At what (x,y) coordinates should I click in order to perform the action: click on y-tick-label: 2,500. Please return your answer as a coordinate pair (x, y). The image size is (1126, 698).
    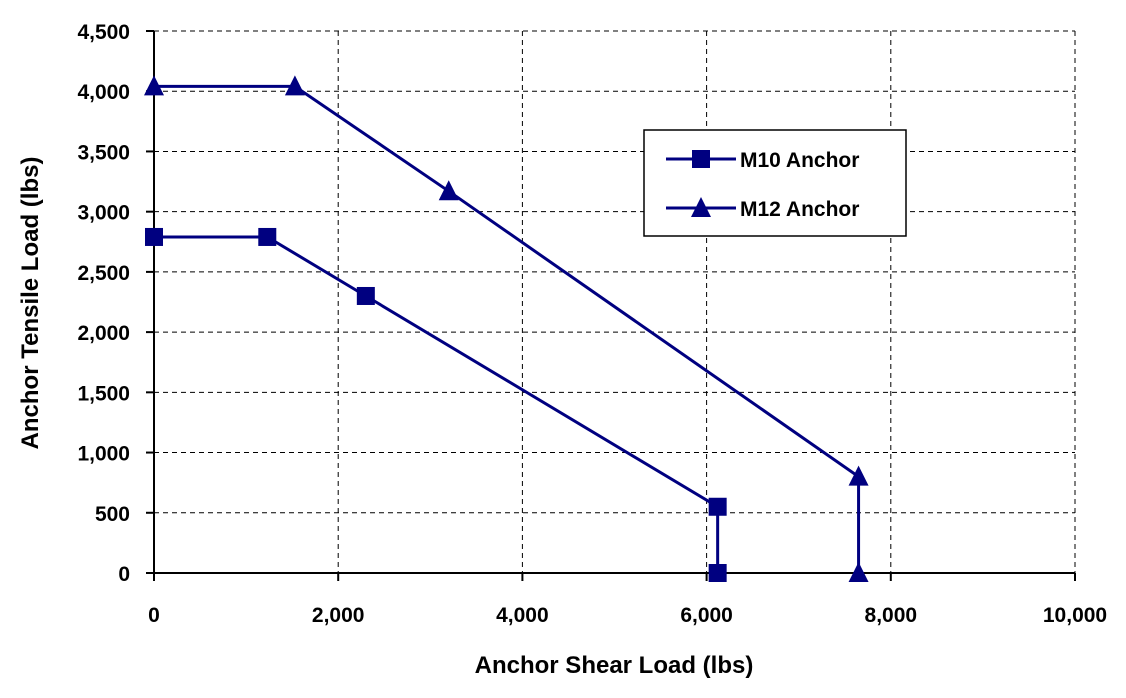
    Looking at the image, I should click on (103, 273).